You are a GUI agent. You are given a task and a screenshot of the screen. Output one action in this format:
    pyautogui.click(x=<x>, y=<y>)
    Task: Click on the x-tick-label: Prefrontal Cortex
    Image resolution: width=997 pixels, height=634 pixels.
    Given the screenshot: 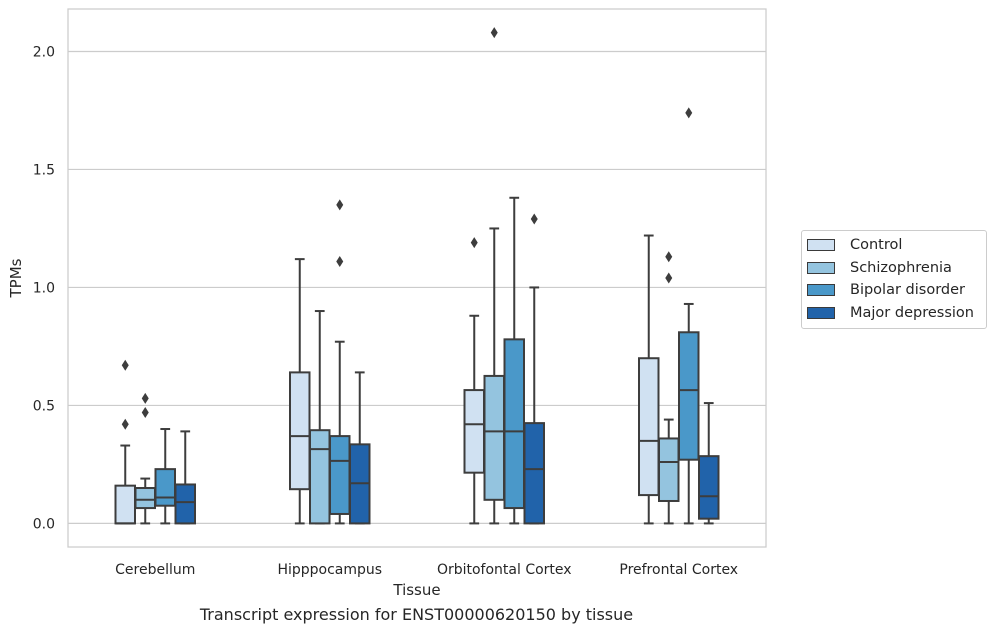 What is the action you would take?
    pyautogui.click(x=678, y=570)
    